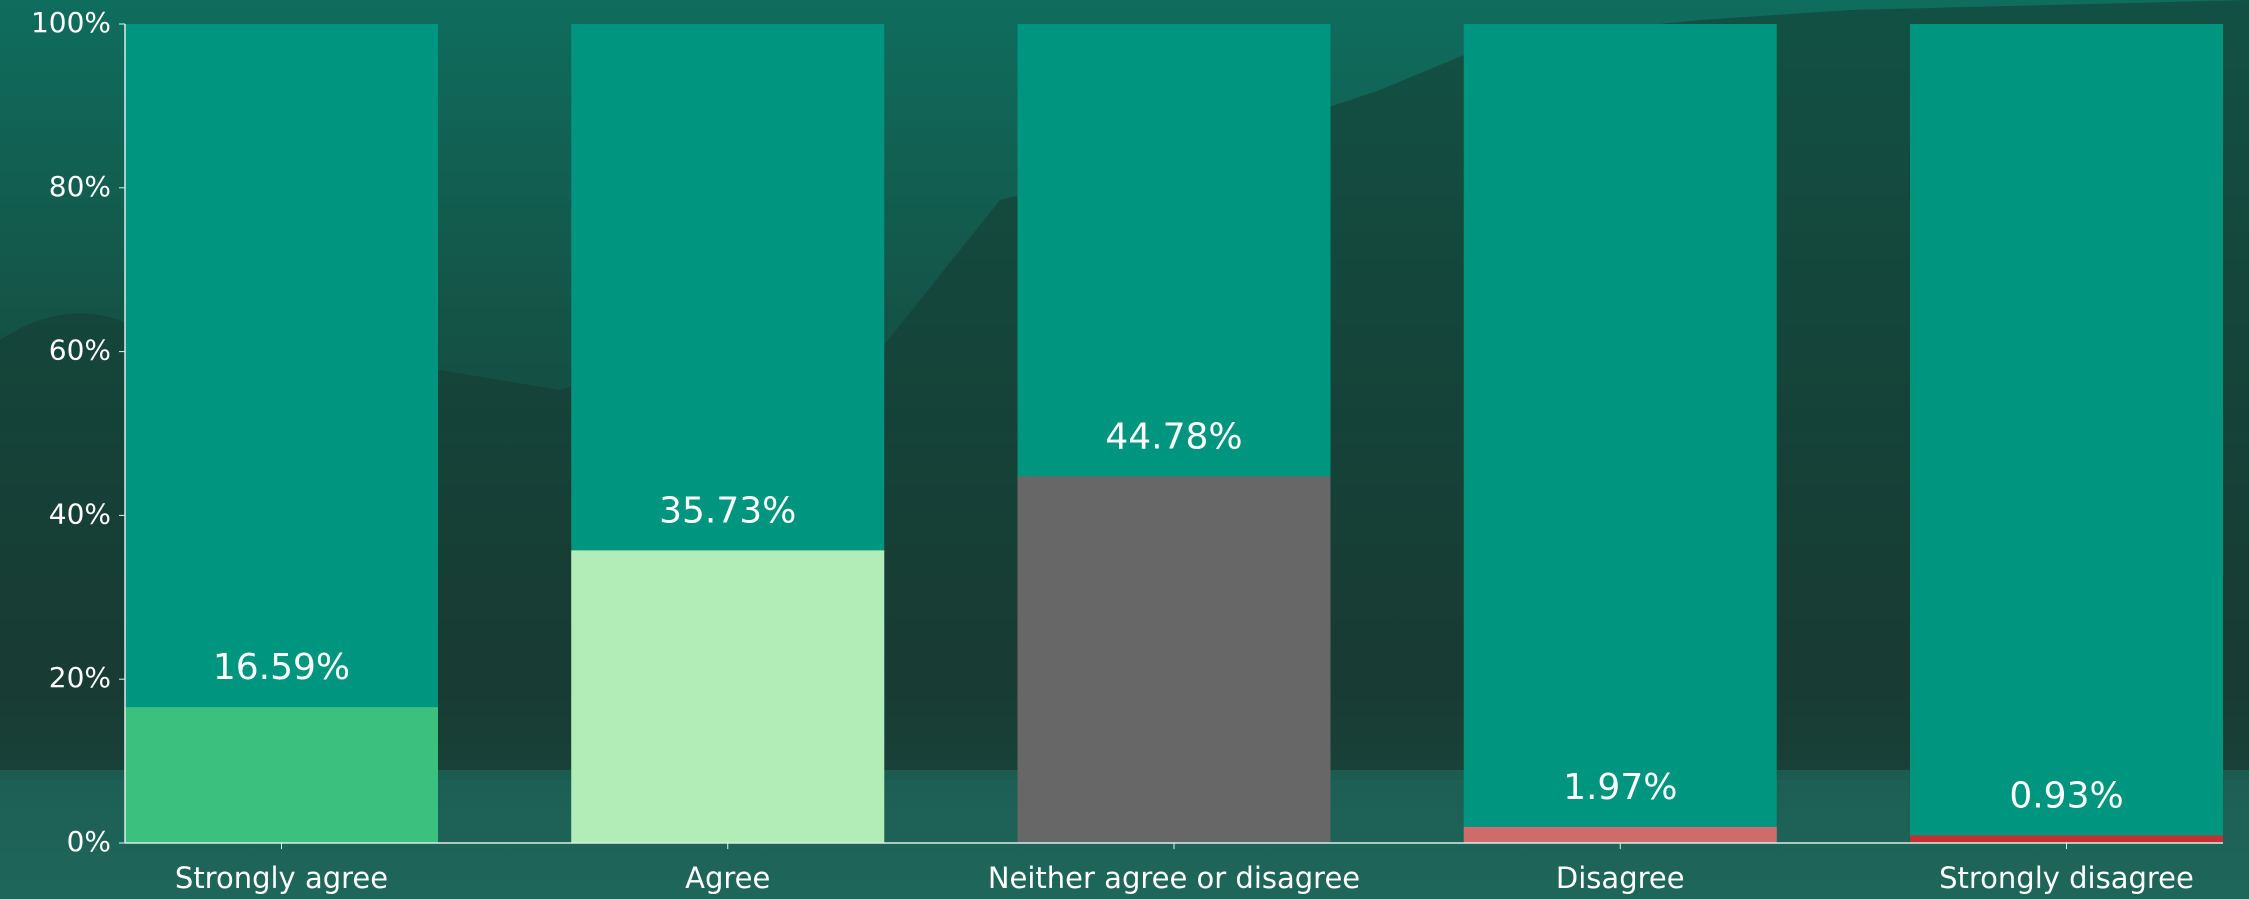 The height and width of the screenshot is (899, 2249). Describe the element at coordinates (89, 841) in the screenshot. I see `y-tick-label: 0%` at that location.